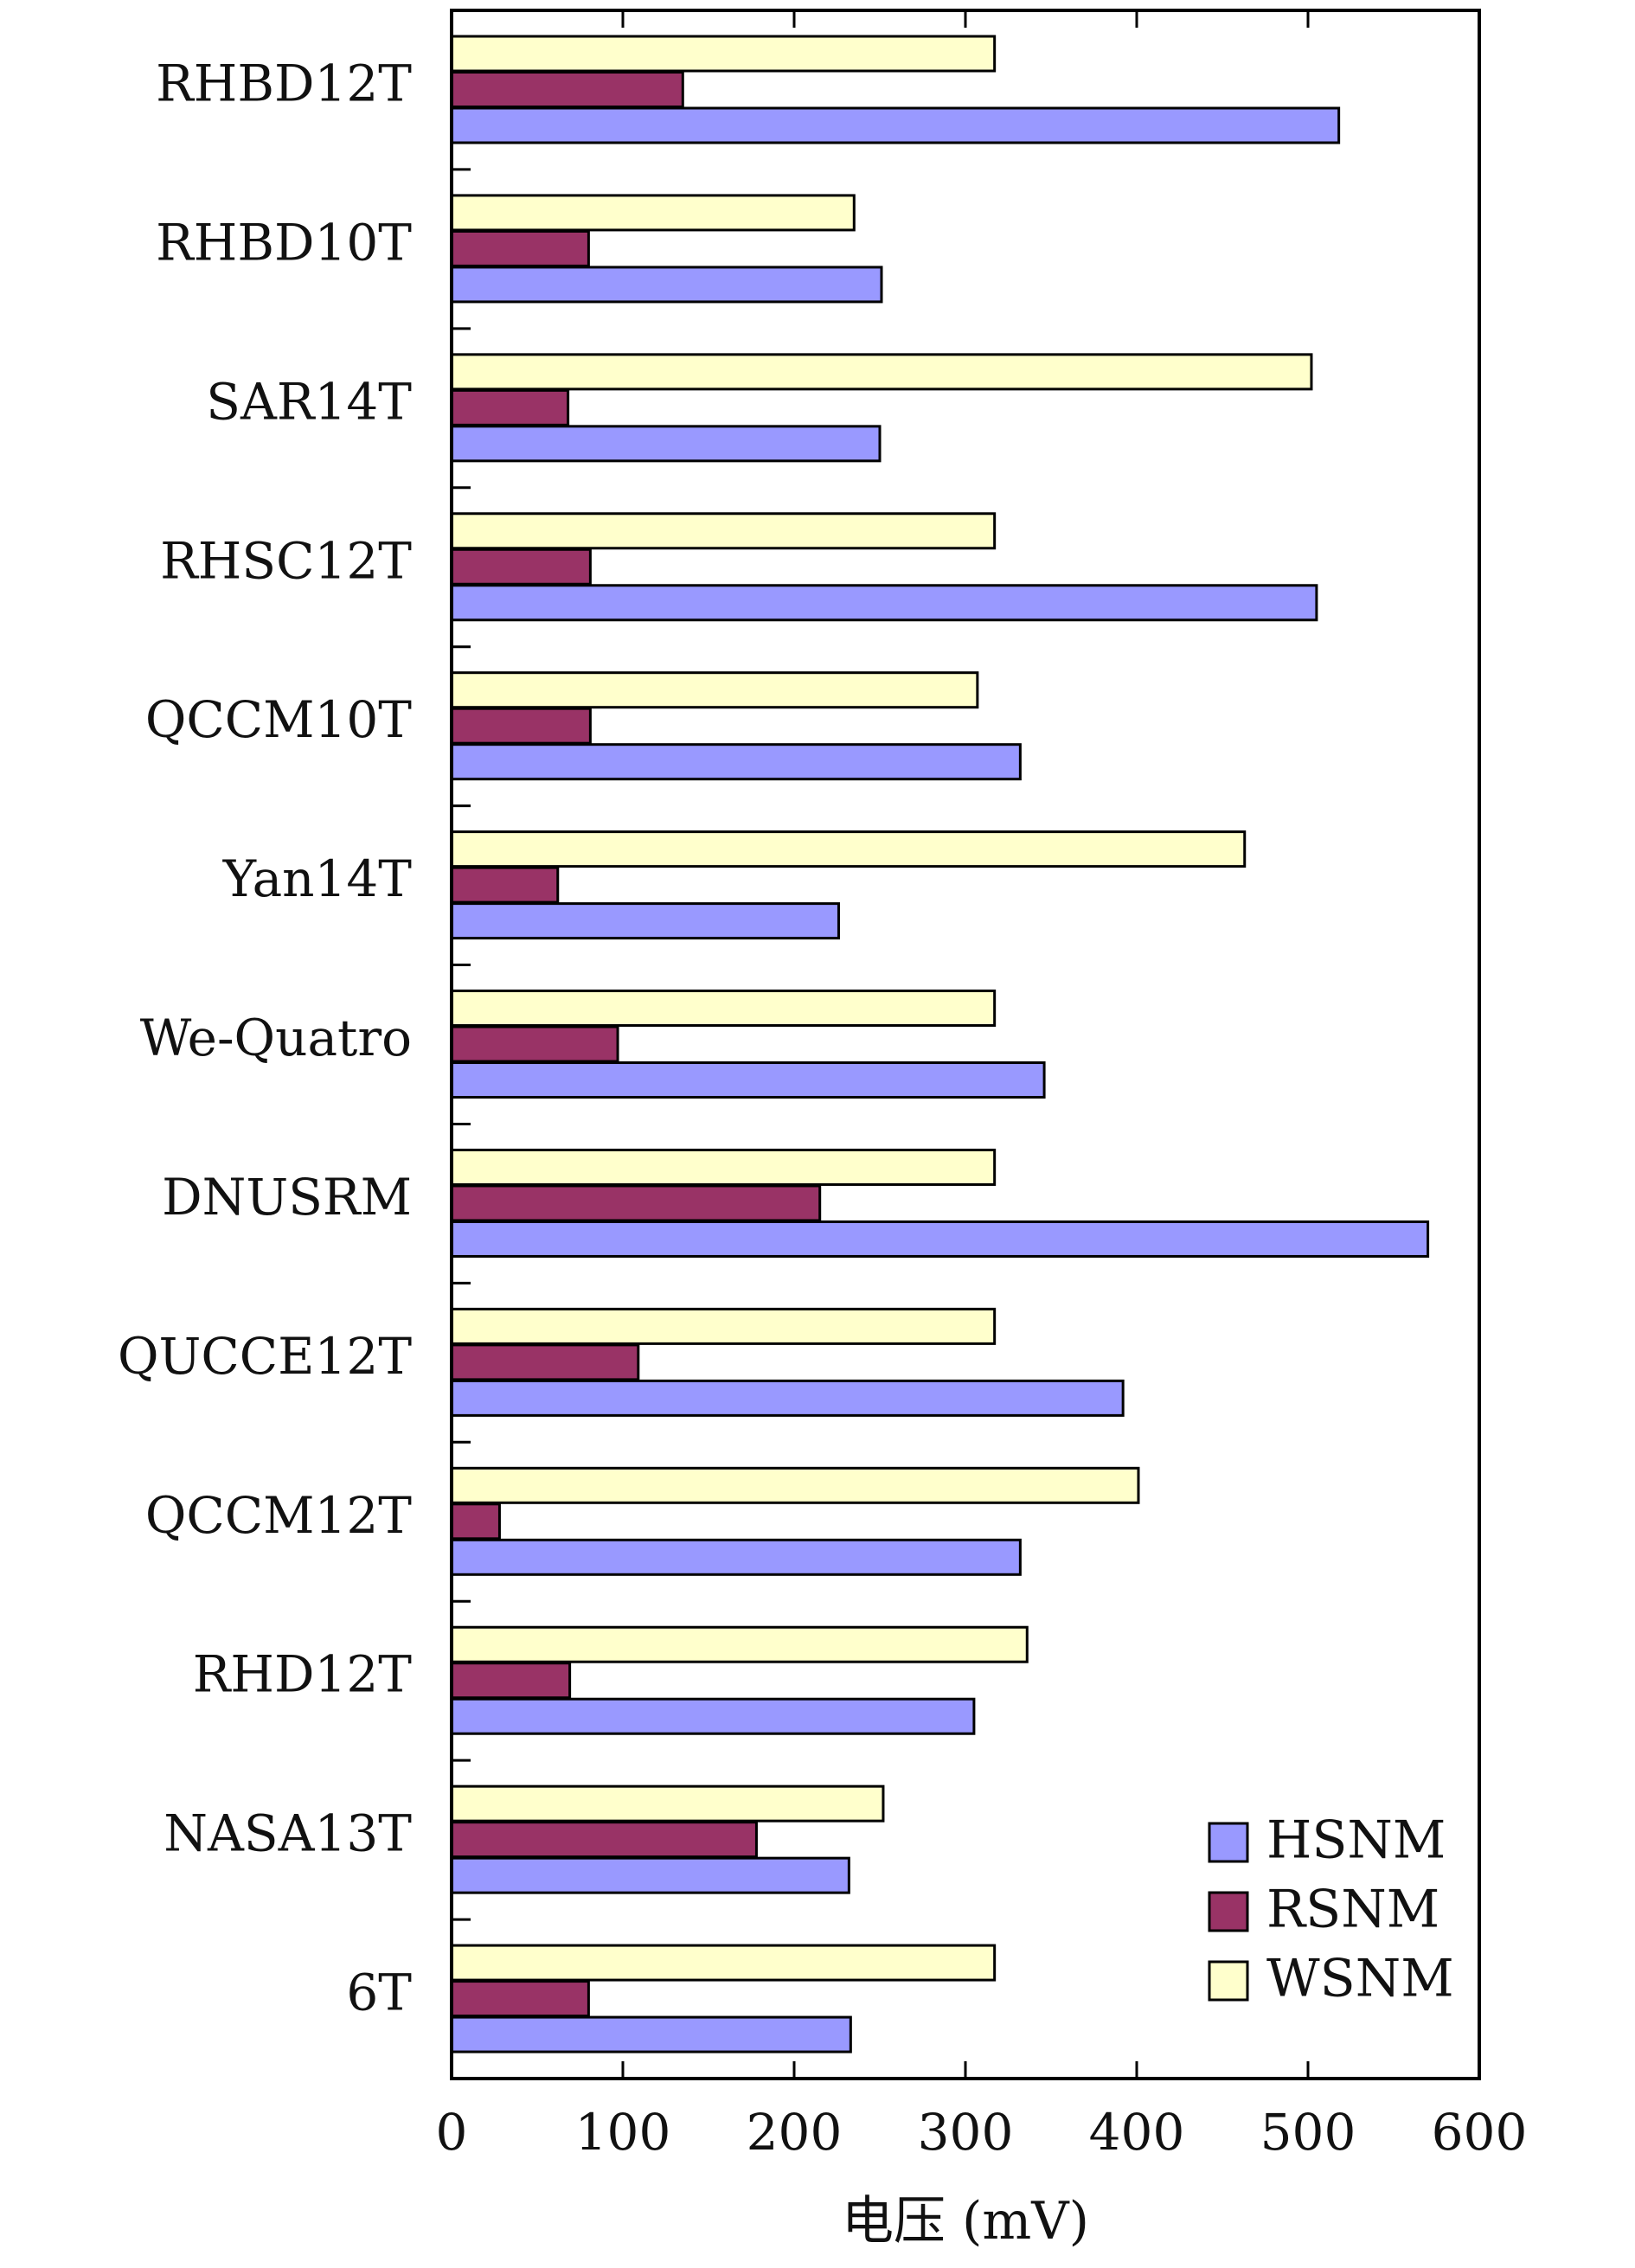 This screenshot has height=2268, width=1635. I want to click on legend-swatch-wsnm, so click(1228, 1981).